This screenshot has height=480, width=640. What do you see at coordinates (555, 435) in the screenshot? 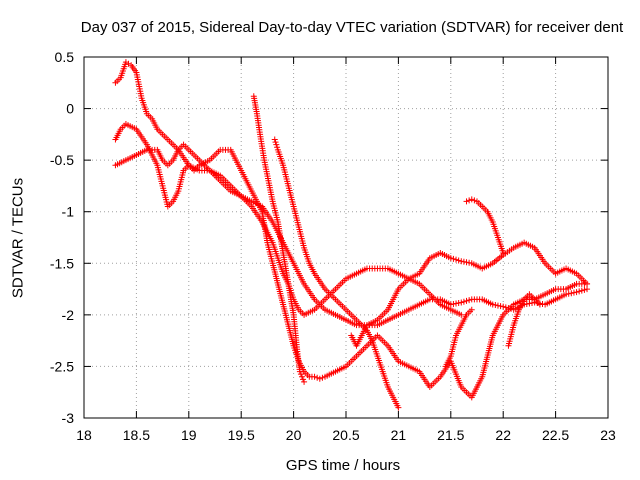
I see `x-tick-label: 22.5` at bounding box center [555, 435].